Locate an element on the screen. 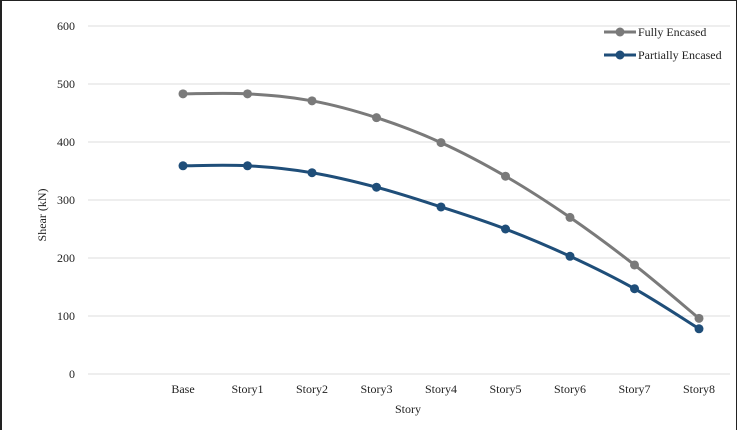 Image resolution: width=737 pixels, height=431 pixels. legend-item: Fully Encased is located at coordinates (655, 32).